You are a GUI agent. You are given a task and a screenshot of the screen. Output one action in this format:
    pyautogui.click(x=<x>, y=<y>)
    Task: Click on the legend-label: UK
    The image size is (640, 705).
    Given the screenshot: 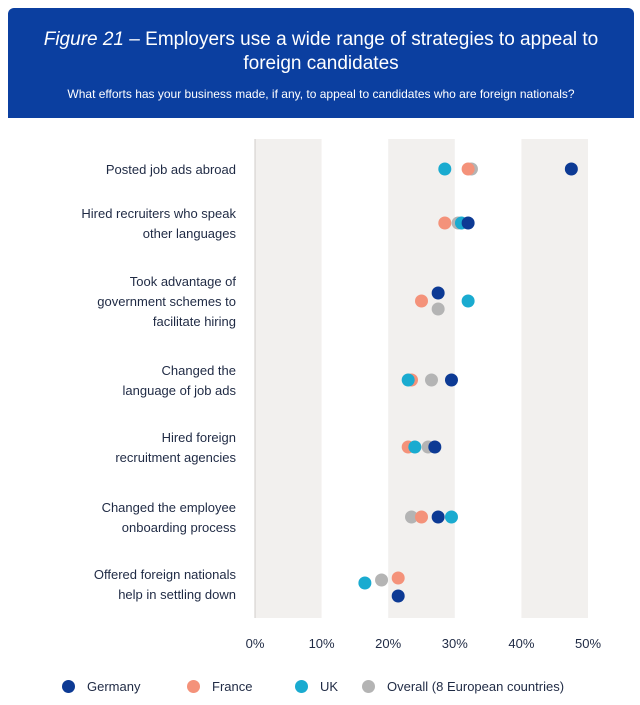 What is the action you would take?
    pyautogui.click(x=329, y=686)
    